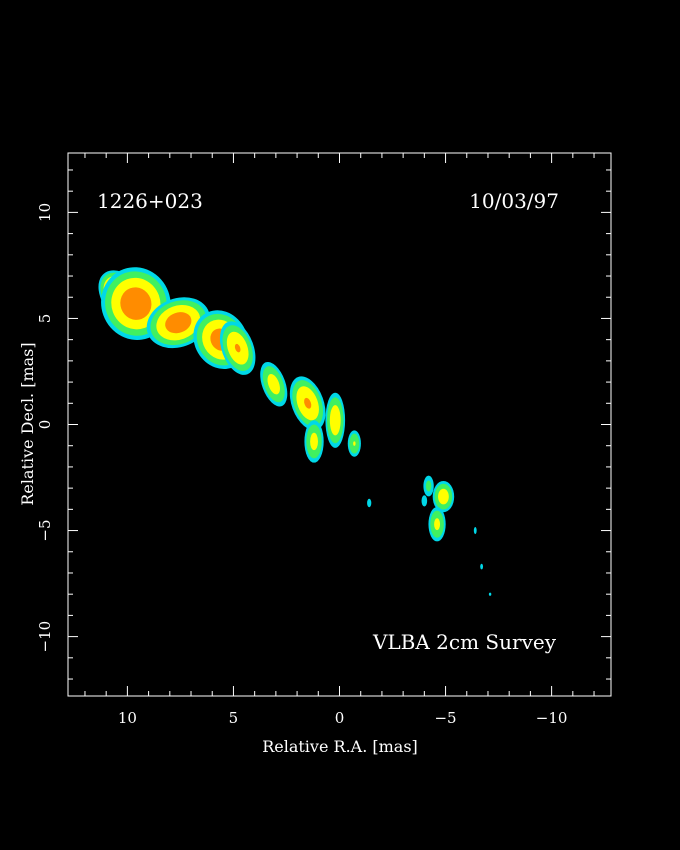  I want to click on component-knot-f, so click(314, 441).